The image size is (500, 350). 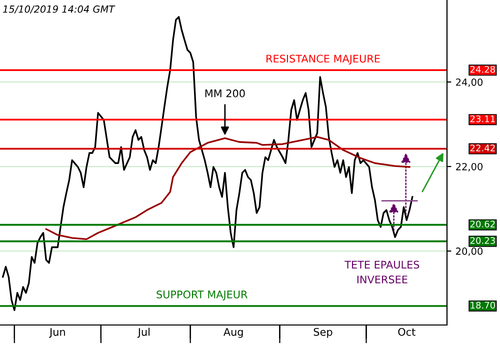 I want to click on ref-line-label: 18.70, so click(x=483, y=305).